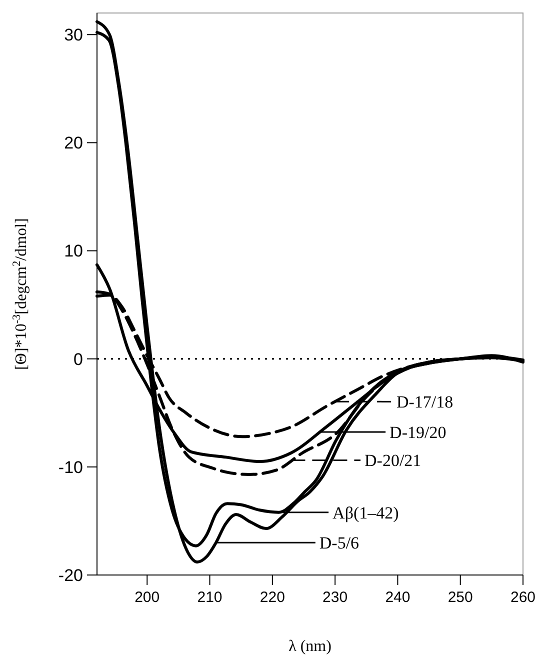 The image size is (541, 661). What do you see at coordinates (209, 597) in the screenshot?
I see `x-tick-label: 210` at bounding box center [209, 597].